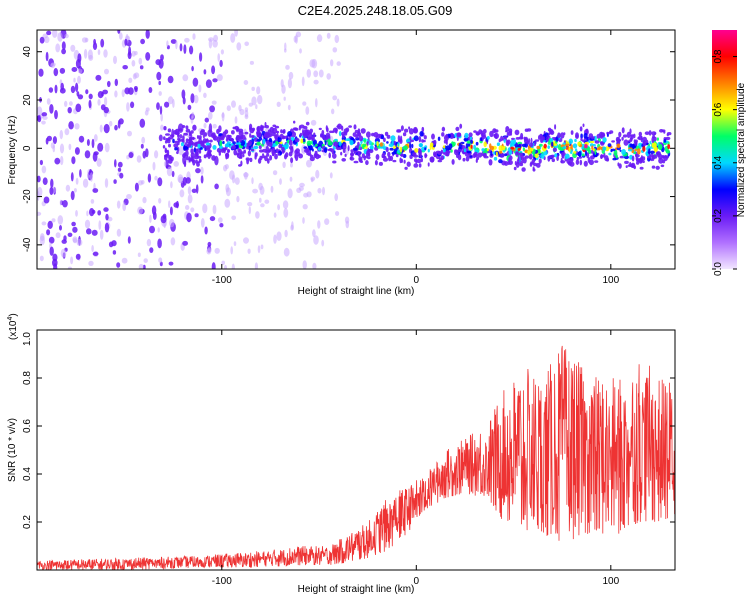 The height and width of the screenshot is (600, 750). I want to click on snr-x-tick-label: 0, so click(417, 581).